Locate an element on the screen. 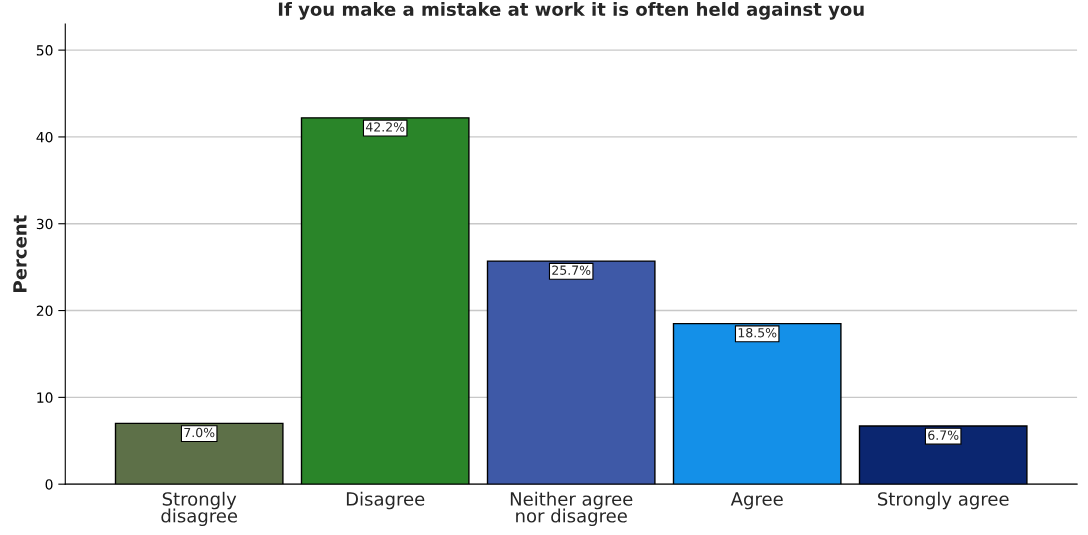 The height and width of the screenshot is (535, 1088). x-tick-label: Strongly disagree is located at coordinates (199, 509).